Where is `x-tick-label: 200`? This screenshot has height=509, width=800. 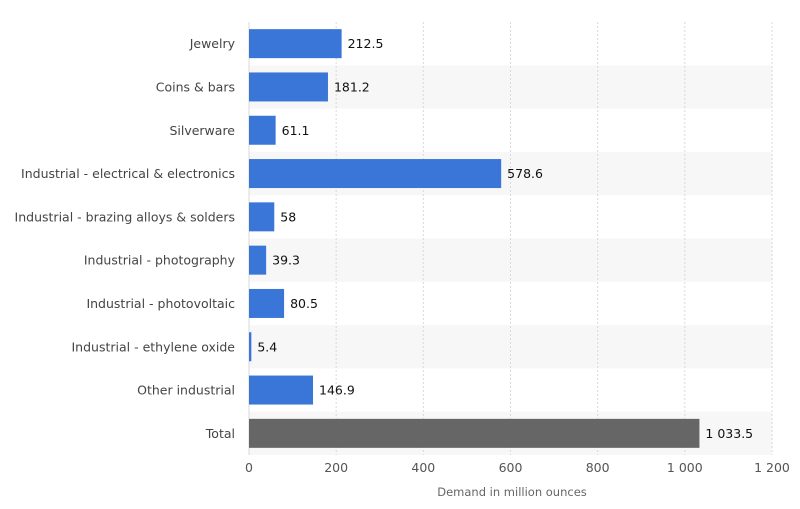
x-tick-label: 200 is located at coordinates (336, 467).